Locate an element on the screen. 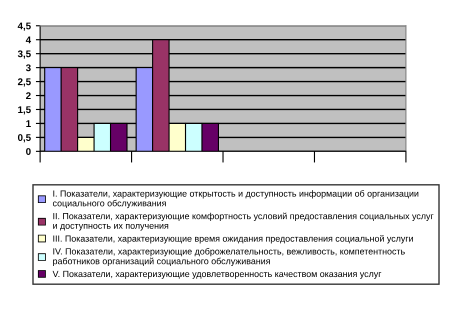 This screenshot has width=472, height=322. legend-label: I. Показатели, характеризующие открытость и доступность информации об организации социального обслуживания is located at coordinates (235, 199).